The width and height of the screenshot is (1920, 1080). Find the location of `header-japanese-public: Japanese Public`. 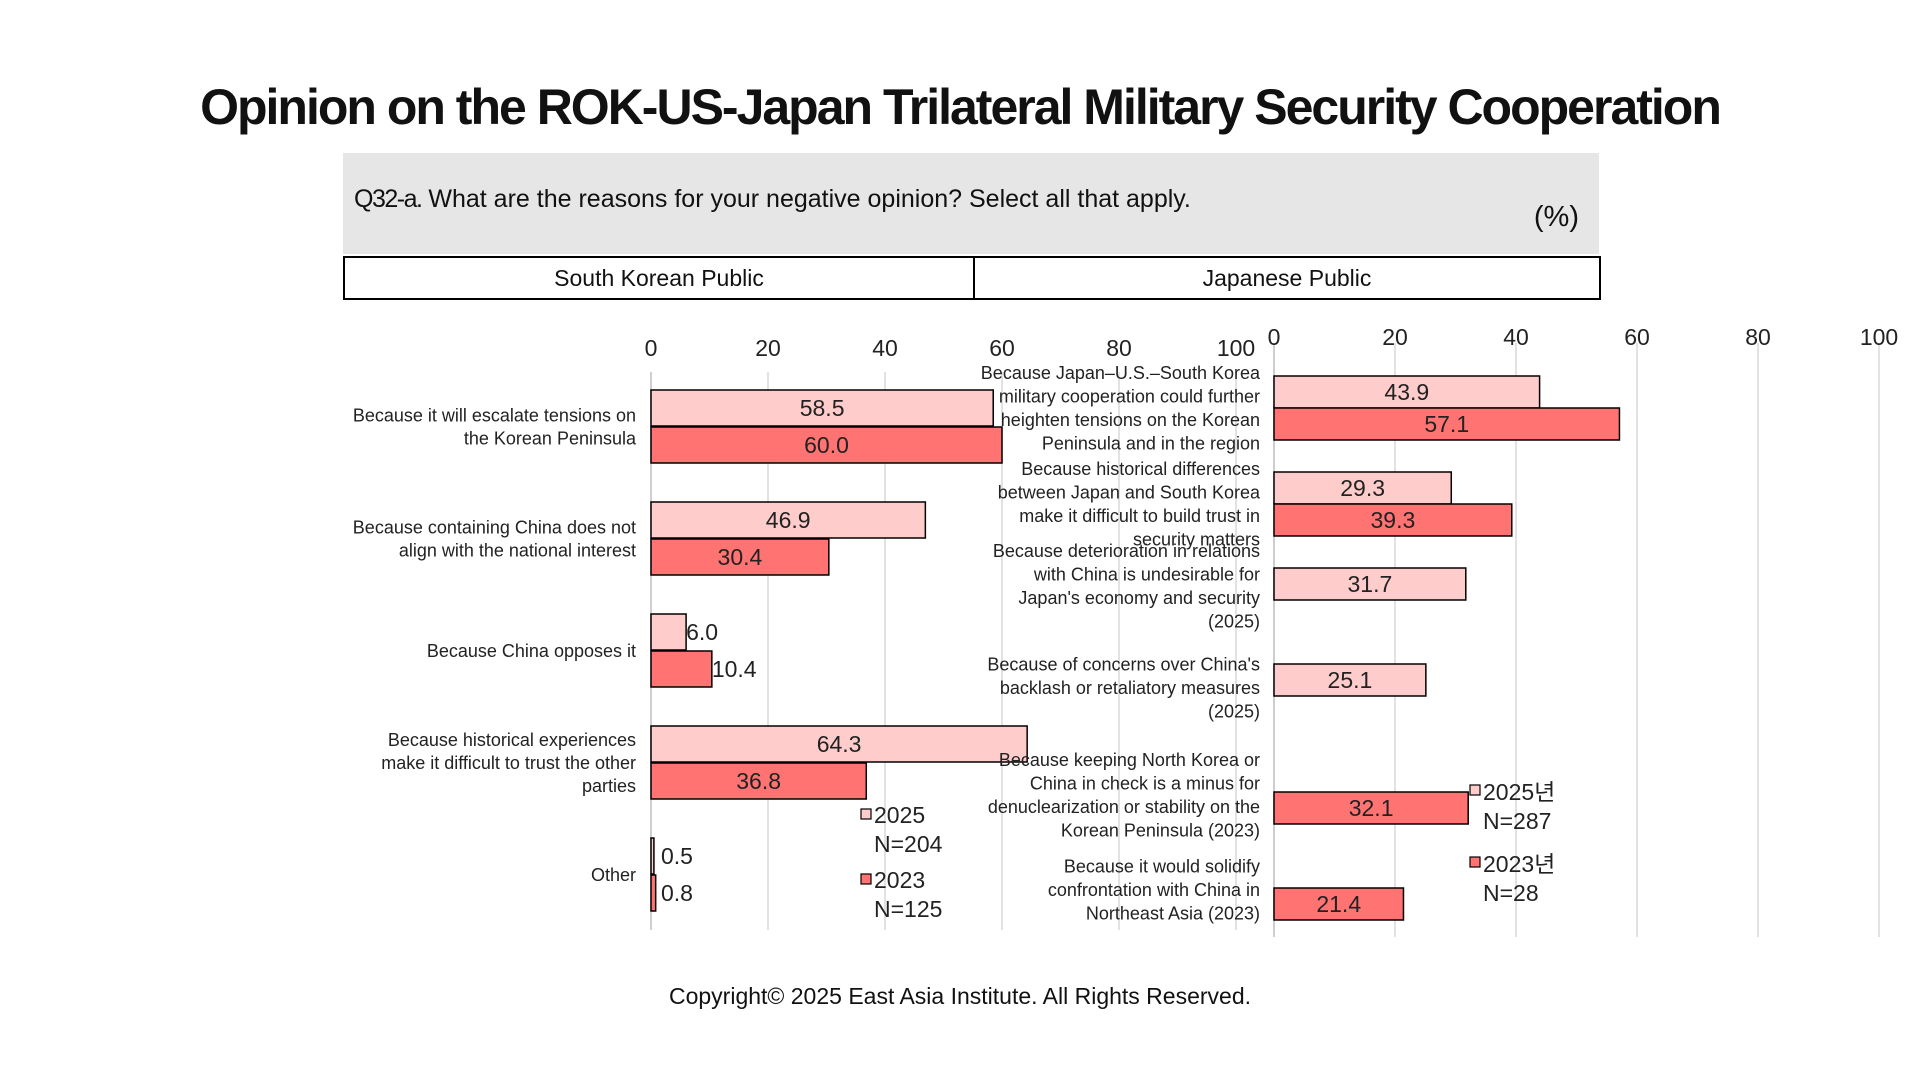

header-japanese-public: Japanese Public is located at coordinates (1287, 278).